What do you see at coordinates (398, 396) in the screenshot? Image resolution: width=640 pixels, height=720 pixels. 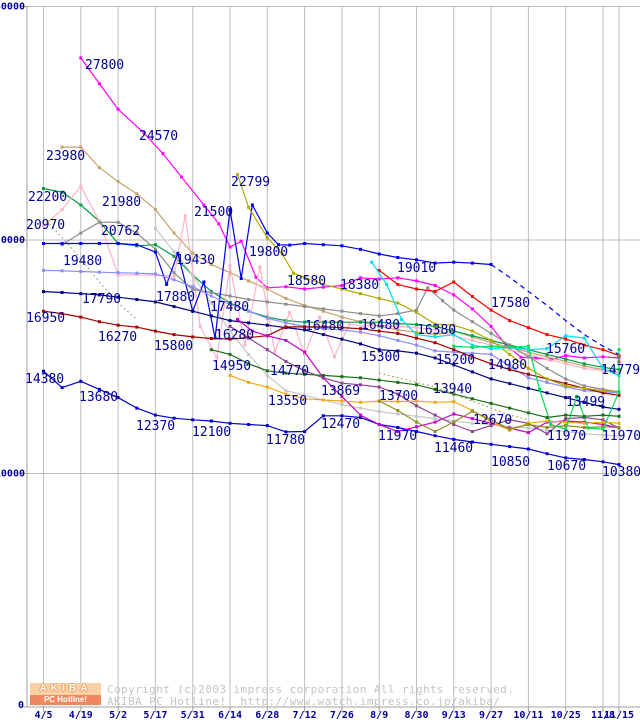 I see `value-label: 13700` at bounding box center [398, 396].